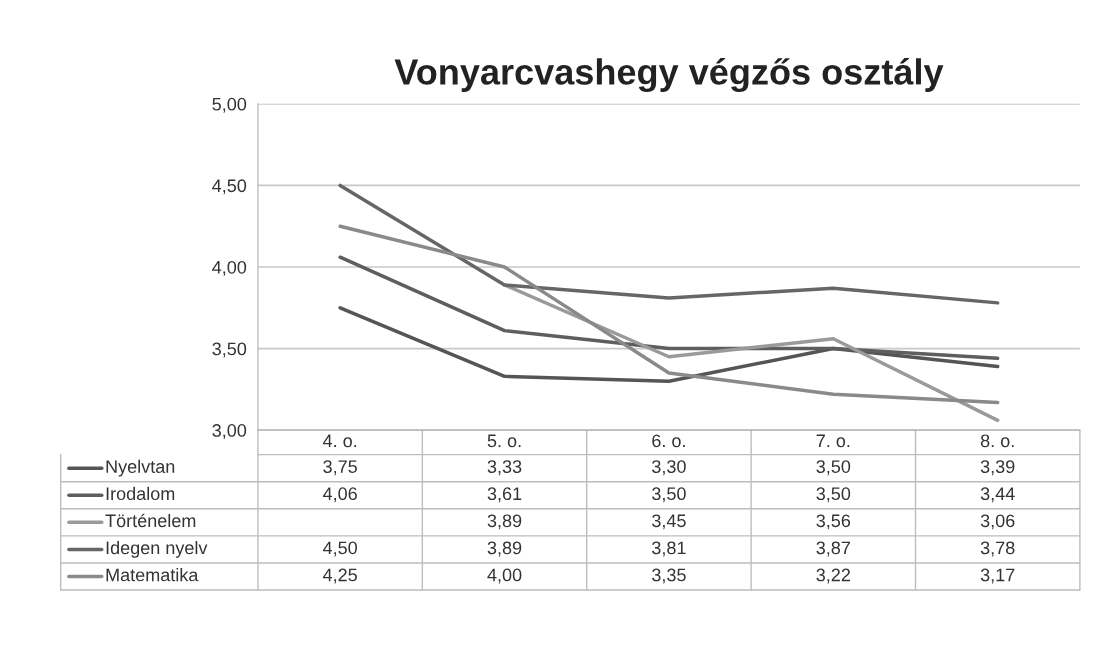  What do you see at coordinates (833, 441) in the screenshot?
I see `x-tick-label: 7. o.` at bounding box center [833, 441].